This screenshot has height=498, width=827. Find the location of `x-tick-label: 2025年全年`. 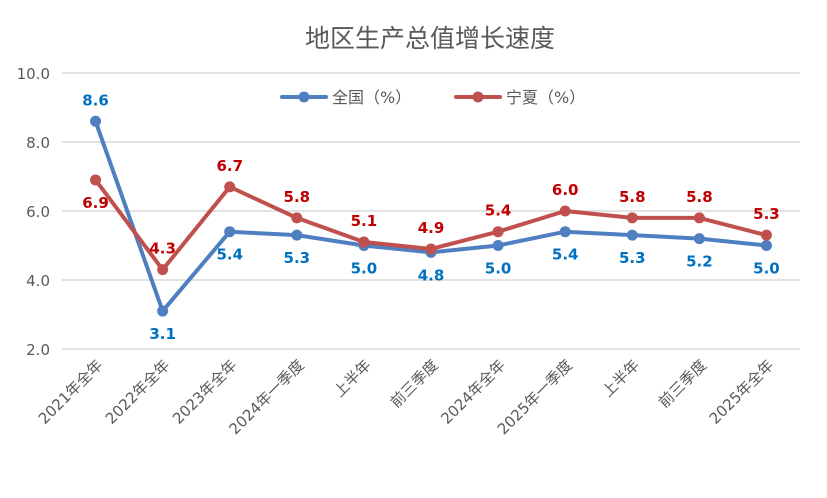

x-tick-label: 2025年全年 is located at coordinates (742, 392).